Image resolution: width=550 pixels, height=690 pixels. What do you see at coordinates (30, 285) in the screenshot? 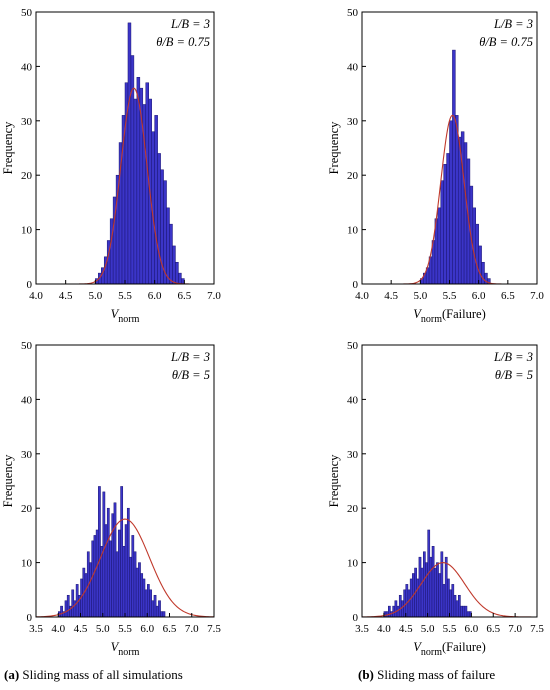
I see `y-tick-label: 0` at bounding box center [30, 285].